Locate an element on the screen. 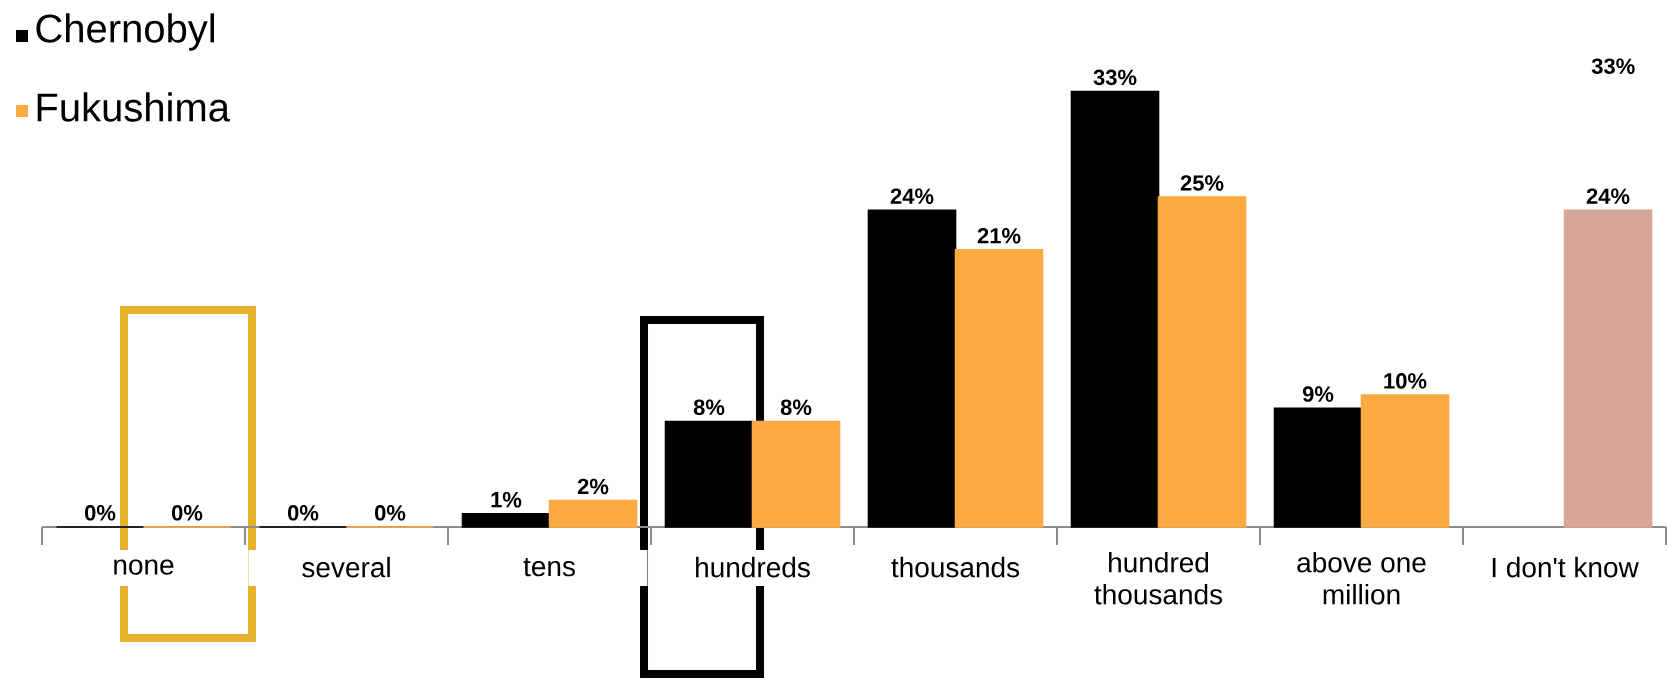 This screenshot has height=680, width=1668. data-label: 1% is located at coordinates (506, 499).